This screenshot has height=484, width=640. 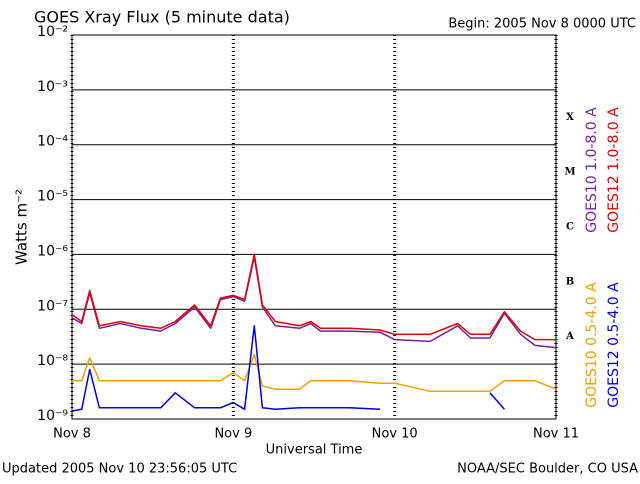 What do you see at coordinates (570, 117) in the screenshot?
I see `flare-class-label: X` at bounding box center [570, 117].